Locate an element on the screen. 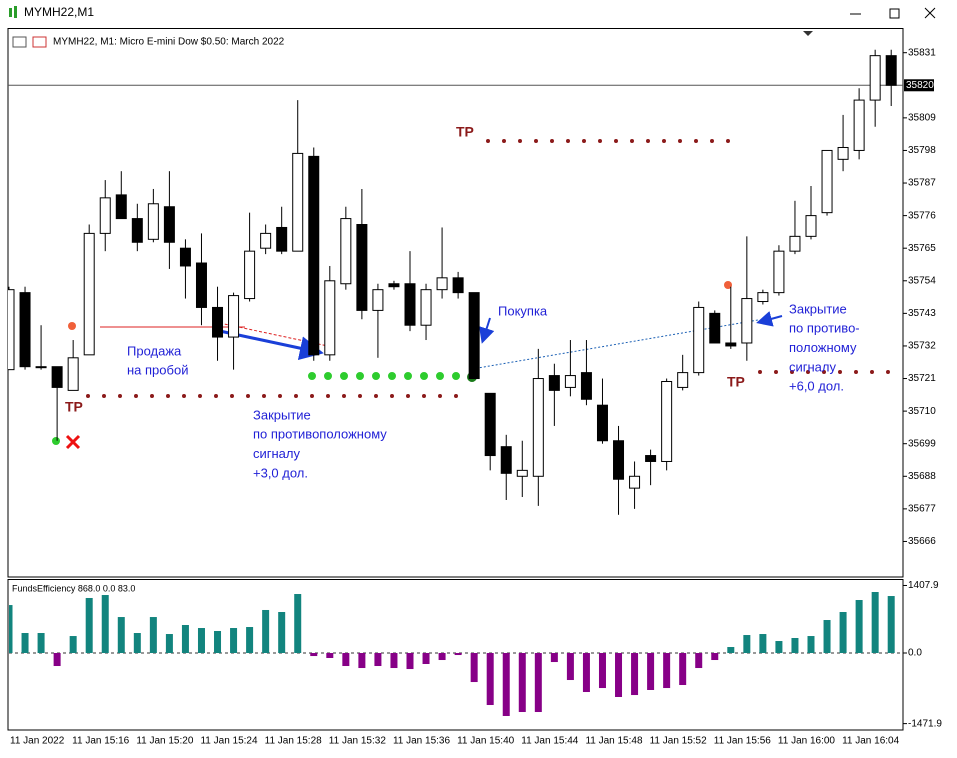 This screenshot has height=758, width=957. y-tick-label: 35732 is located at coordinates (922, 346).